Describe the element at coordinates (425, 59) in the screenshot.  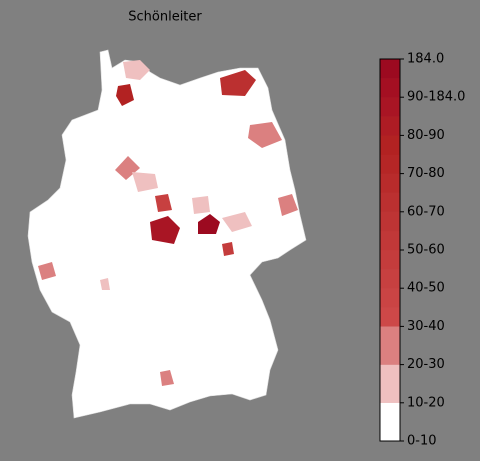
I see `colorbar-label: 184.0` at that location.